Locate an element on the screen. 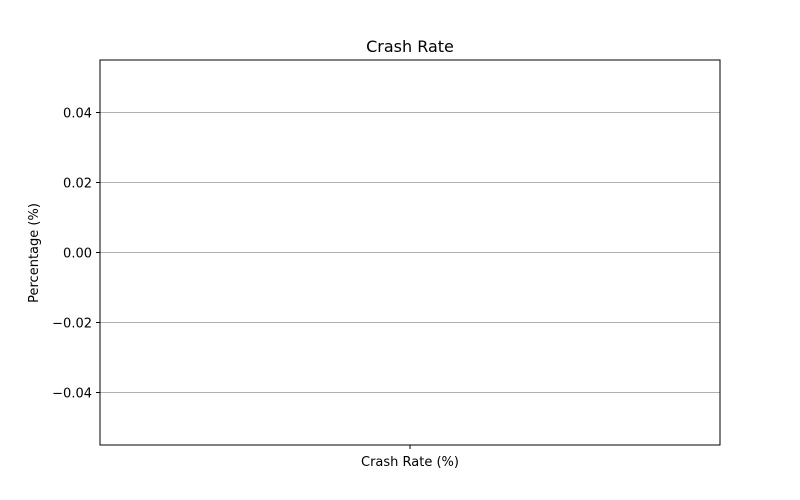 The height and width of the screenshot is (500, 800). x-axis-ticks: Crash Rate (%) is located at coordinates (410, 457).